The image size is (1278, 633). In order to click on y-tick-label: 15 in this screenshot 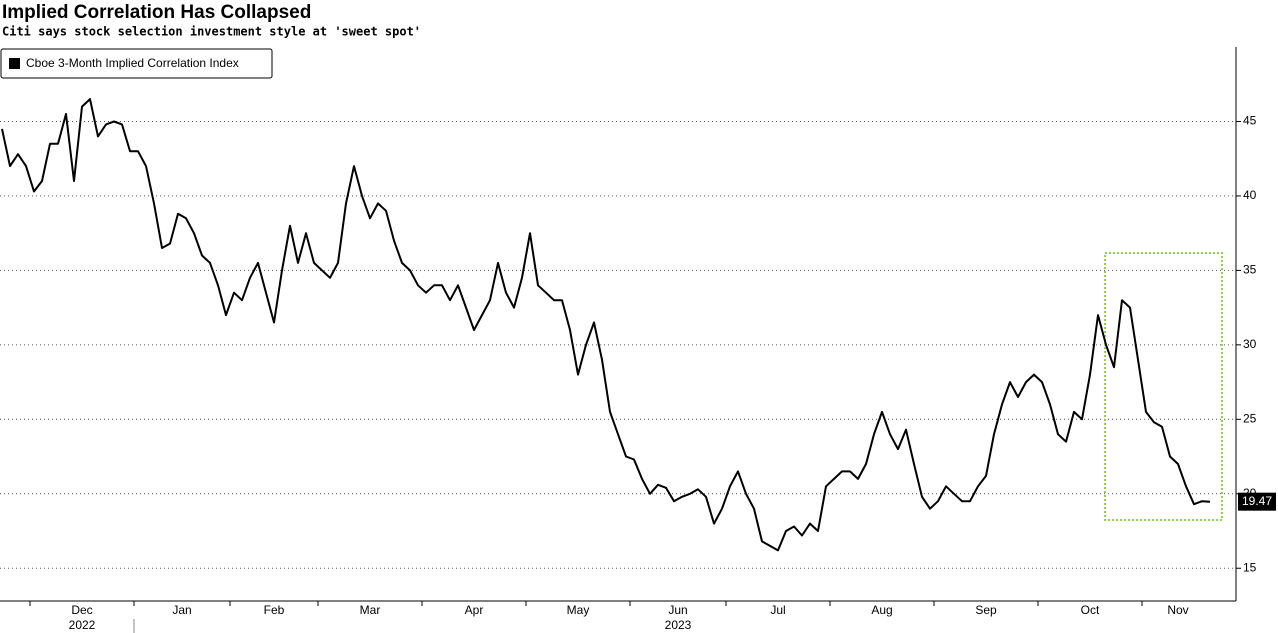, I will do `click(1250, 567)`.